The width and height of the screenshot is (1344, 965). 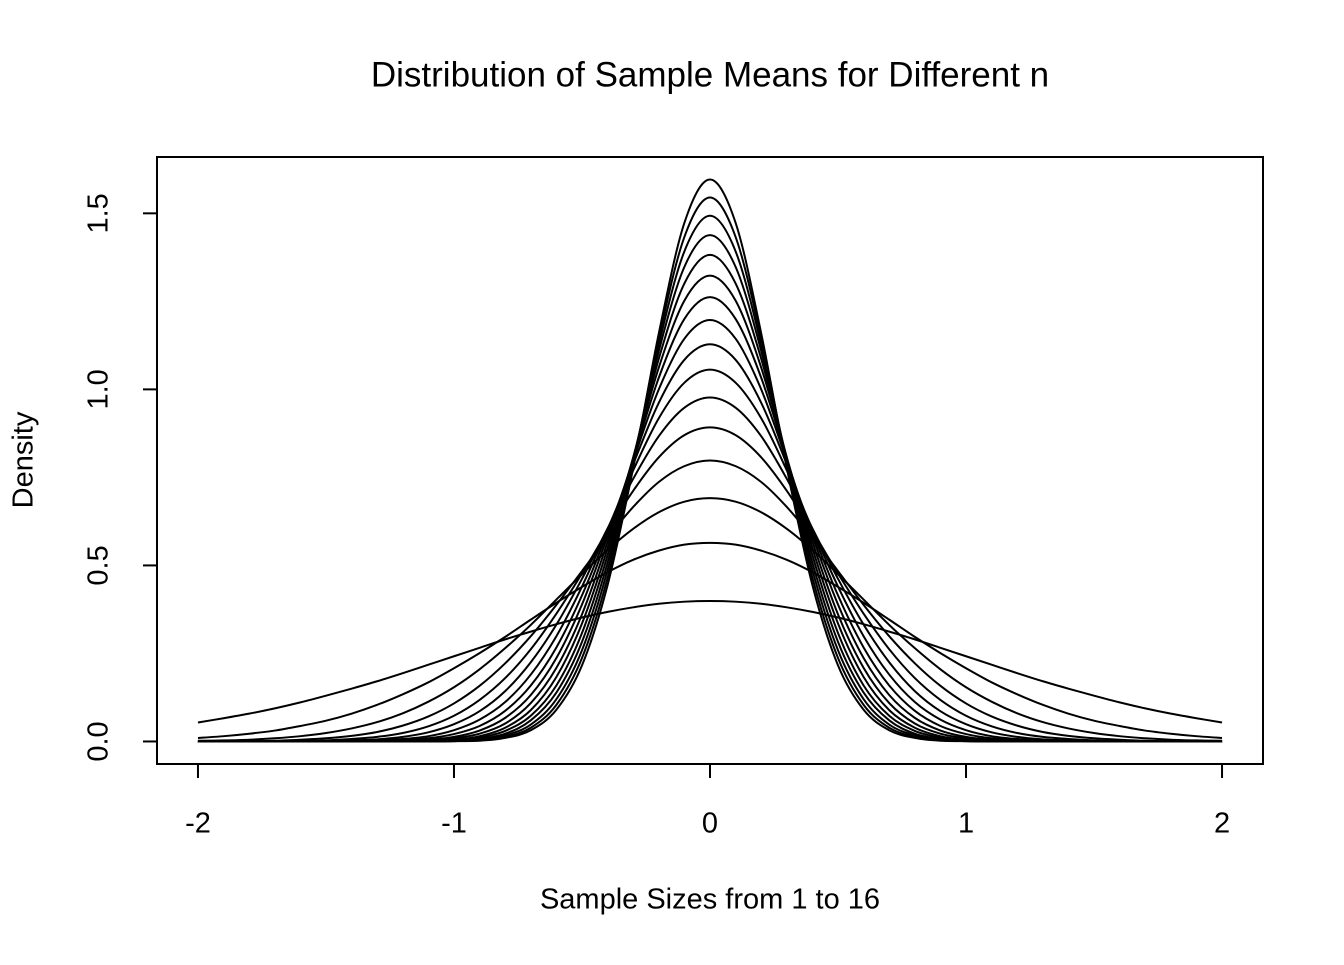 I want to click on x-tick-label: 2, so click(x=1222, y=824).